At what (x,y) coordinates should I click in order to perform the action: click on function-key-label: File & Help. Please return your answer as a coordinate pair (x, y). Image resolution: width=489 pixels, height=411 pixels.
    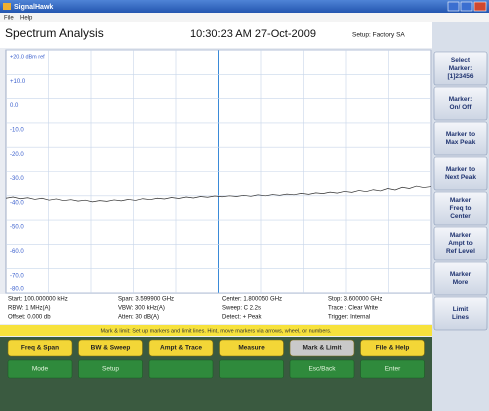
    Looking at the image, I should click on (393, 348).